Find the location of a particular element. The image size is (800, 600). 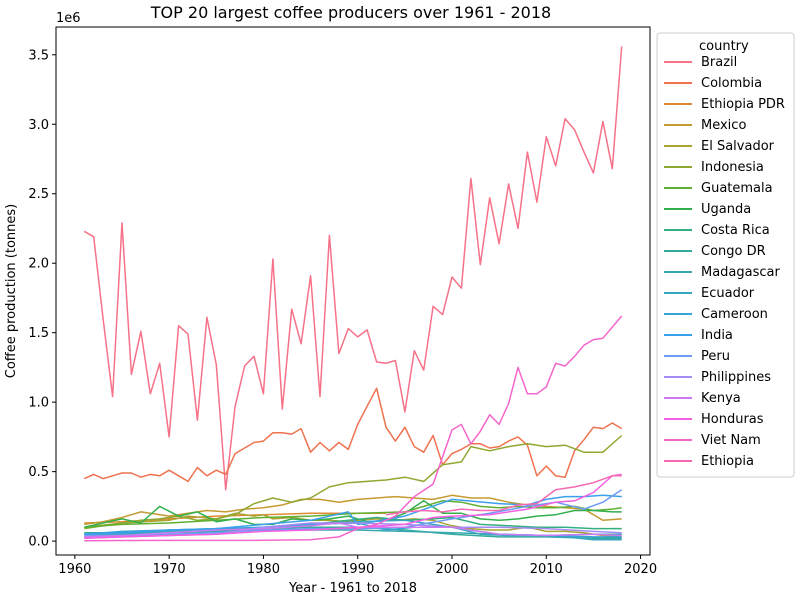

legend-box is located at coordinates (725, 255).